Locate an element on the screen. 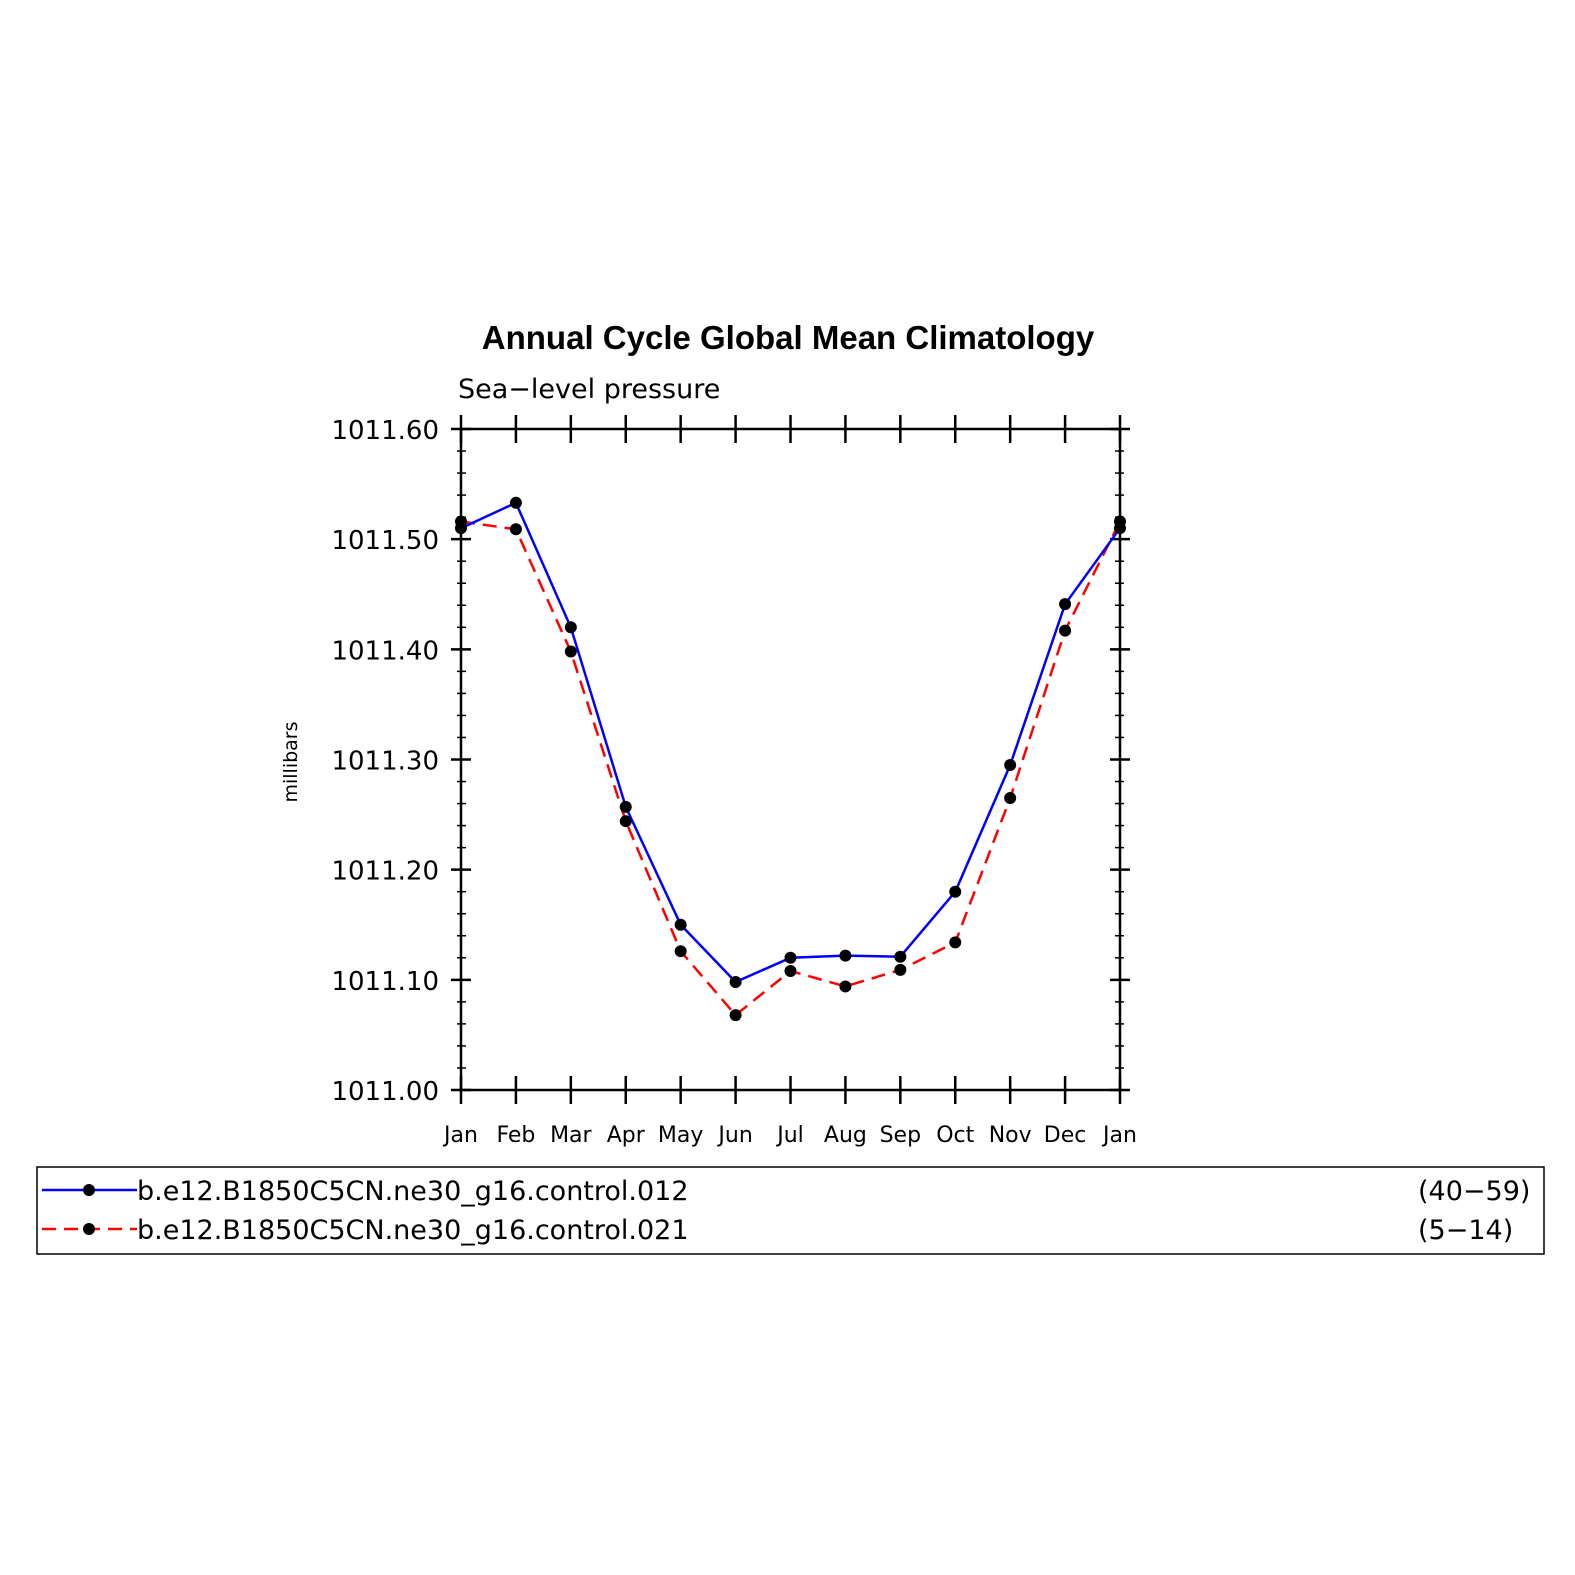  legend-years: (5−14) is located at coordinates (1465, 1230).